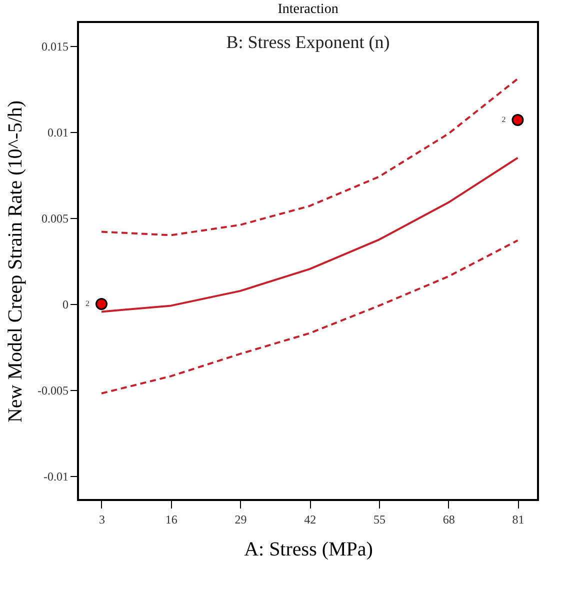  I want to click on y-tick-label: 0.005, so click(55, 219).